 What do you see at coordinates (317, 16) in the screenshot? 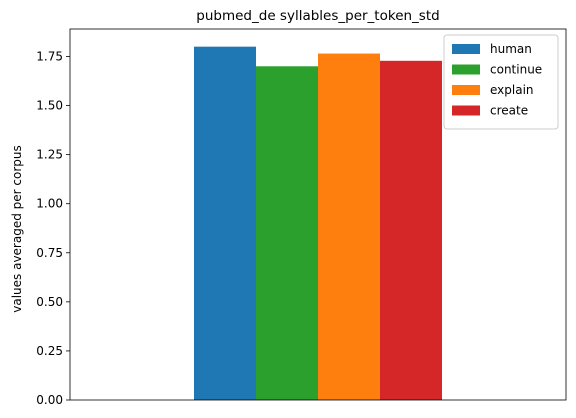
I see `chart-title: pubmed_de syllables_per_token_std` at bounding box center [317, 16].